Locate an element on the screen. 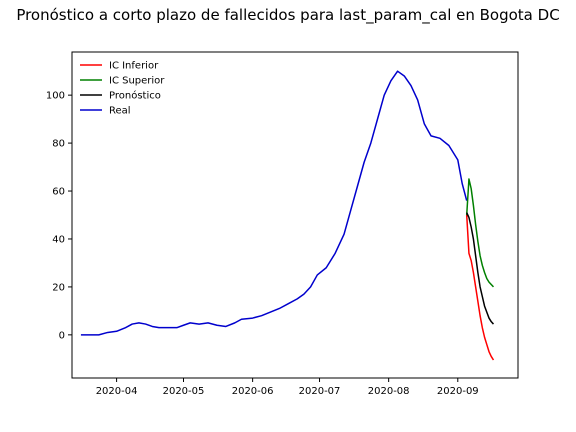  legend-label: Pronóstico is located at coordinates (135, 96).